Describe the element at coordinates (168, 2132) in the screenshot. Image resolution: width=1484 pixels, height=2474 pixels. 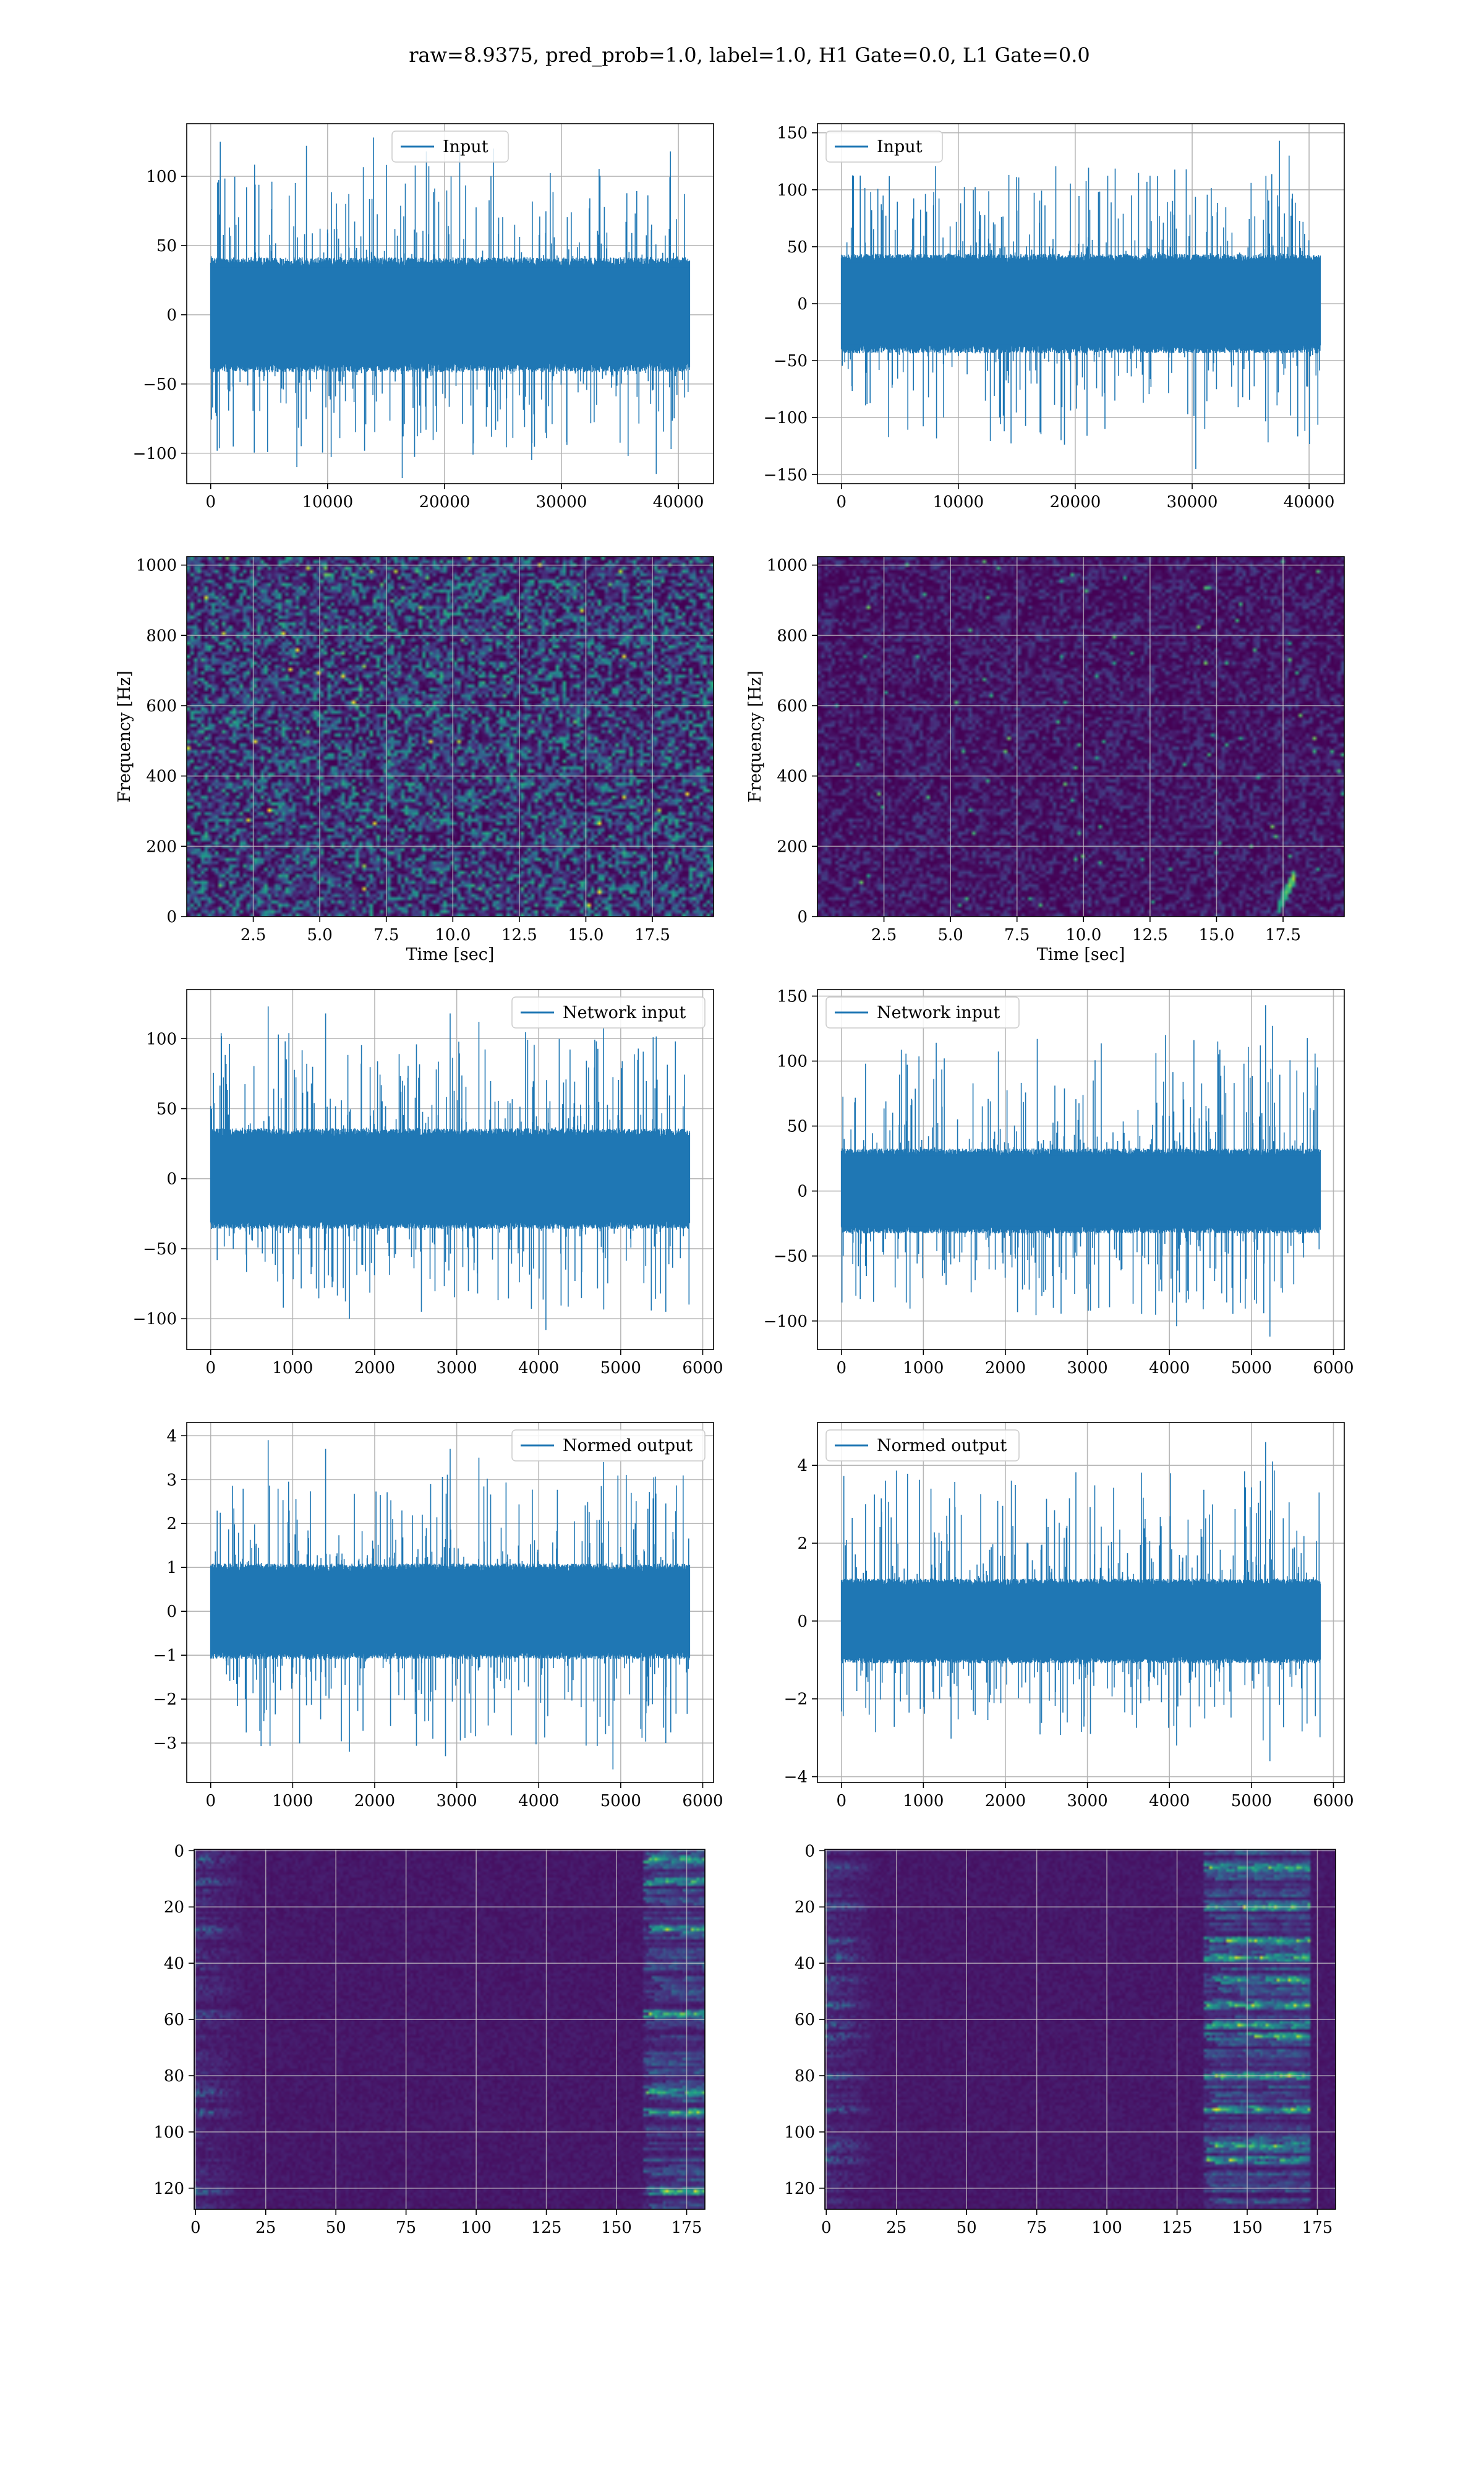
I see `y-tick-label: 100` at that location.